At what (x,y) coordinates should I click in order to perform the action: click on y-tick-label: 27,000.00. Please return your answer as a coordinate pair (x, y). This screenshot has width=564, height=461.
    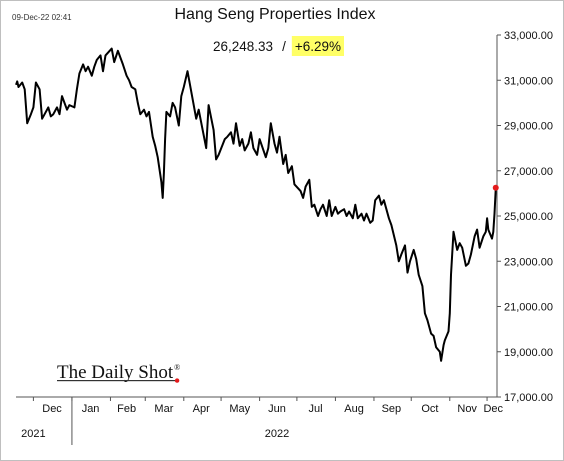
    Looking at the image, I should click on (528, 172).